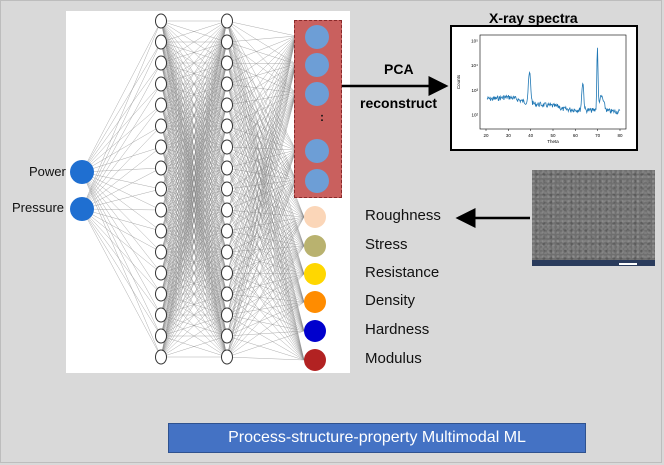 This screenshot has height=465, width=664. I want to click on property-label-density: Density, so click(390, 300).